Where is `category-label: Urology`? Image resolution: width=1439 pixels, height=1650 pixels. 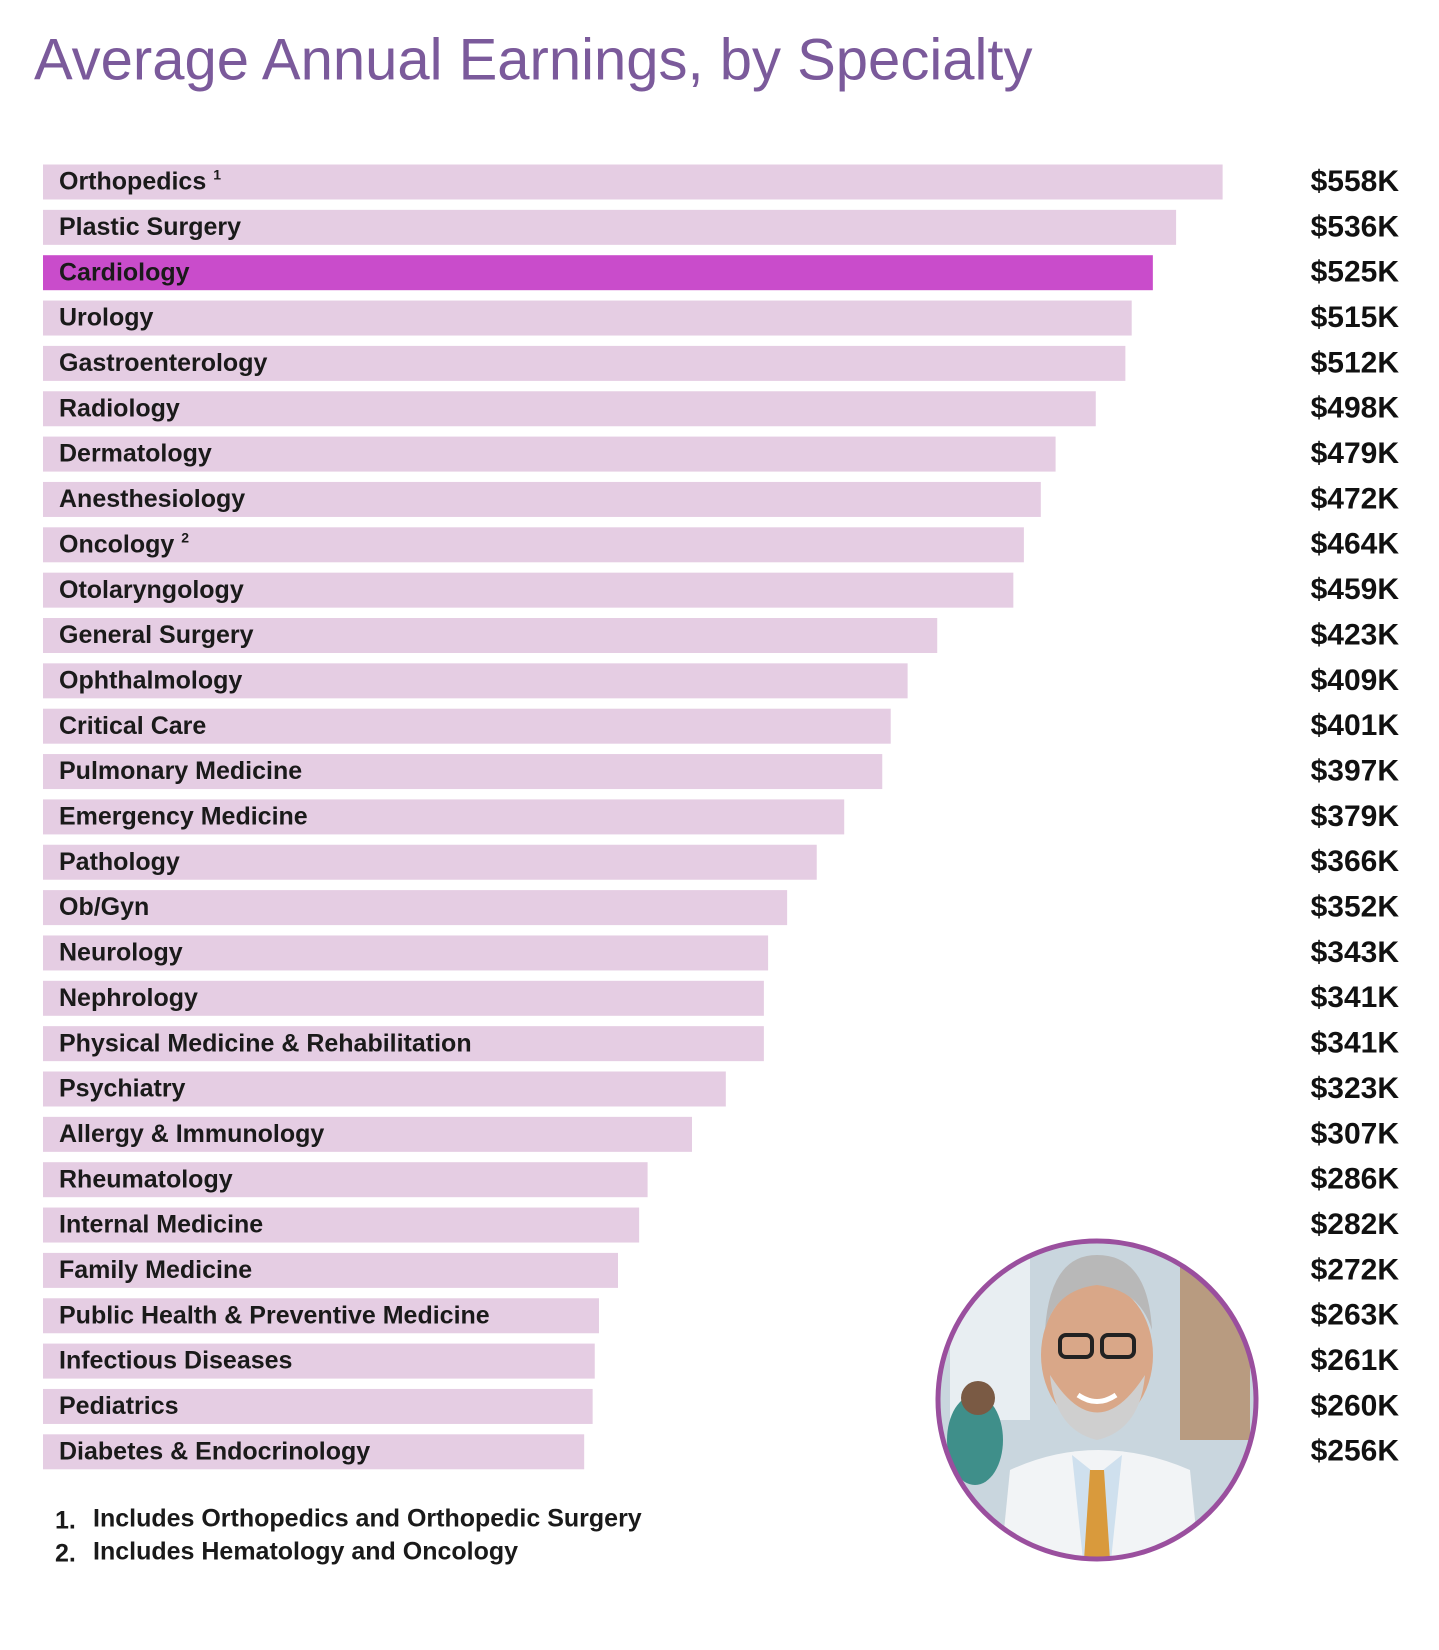 category-label: Urology is located at coordinates (106, 318).